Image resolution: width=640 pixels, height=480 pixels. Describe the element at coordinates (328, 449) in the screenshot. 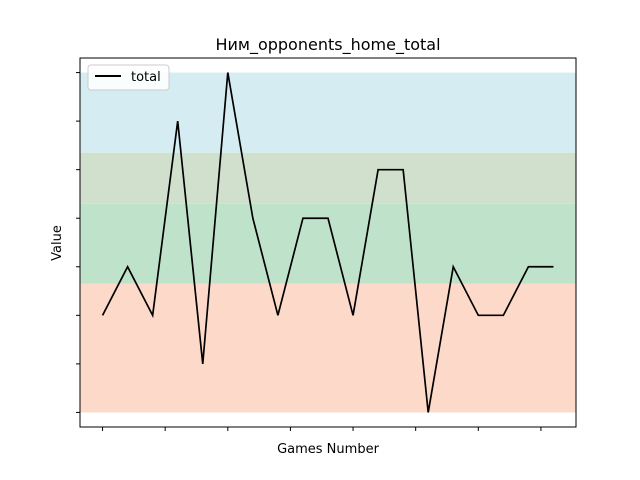

I see `x-axis-label: Games Number` at that location.